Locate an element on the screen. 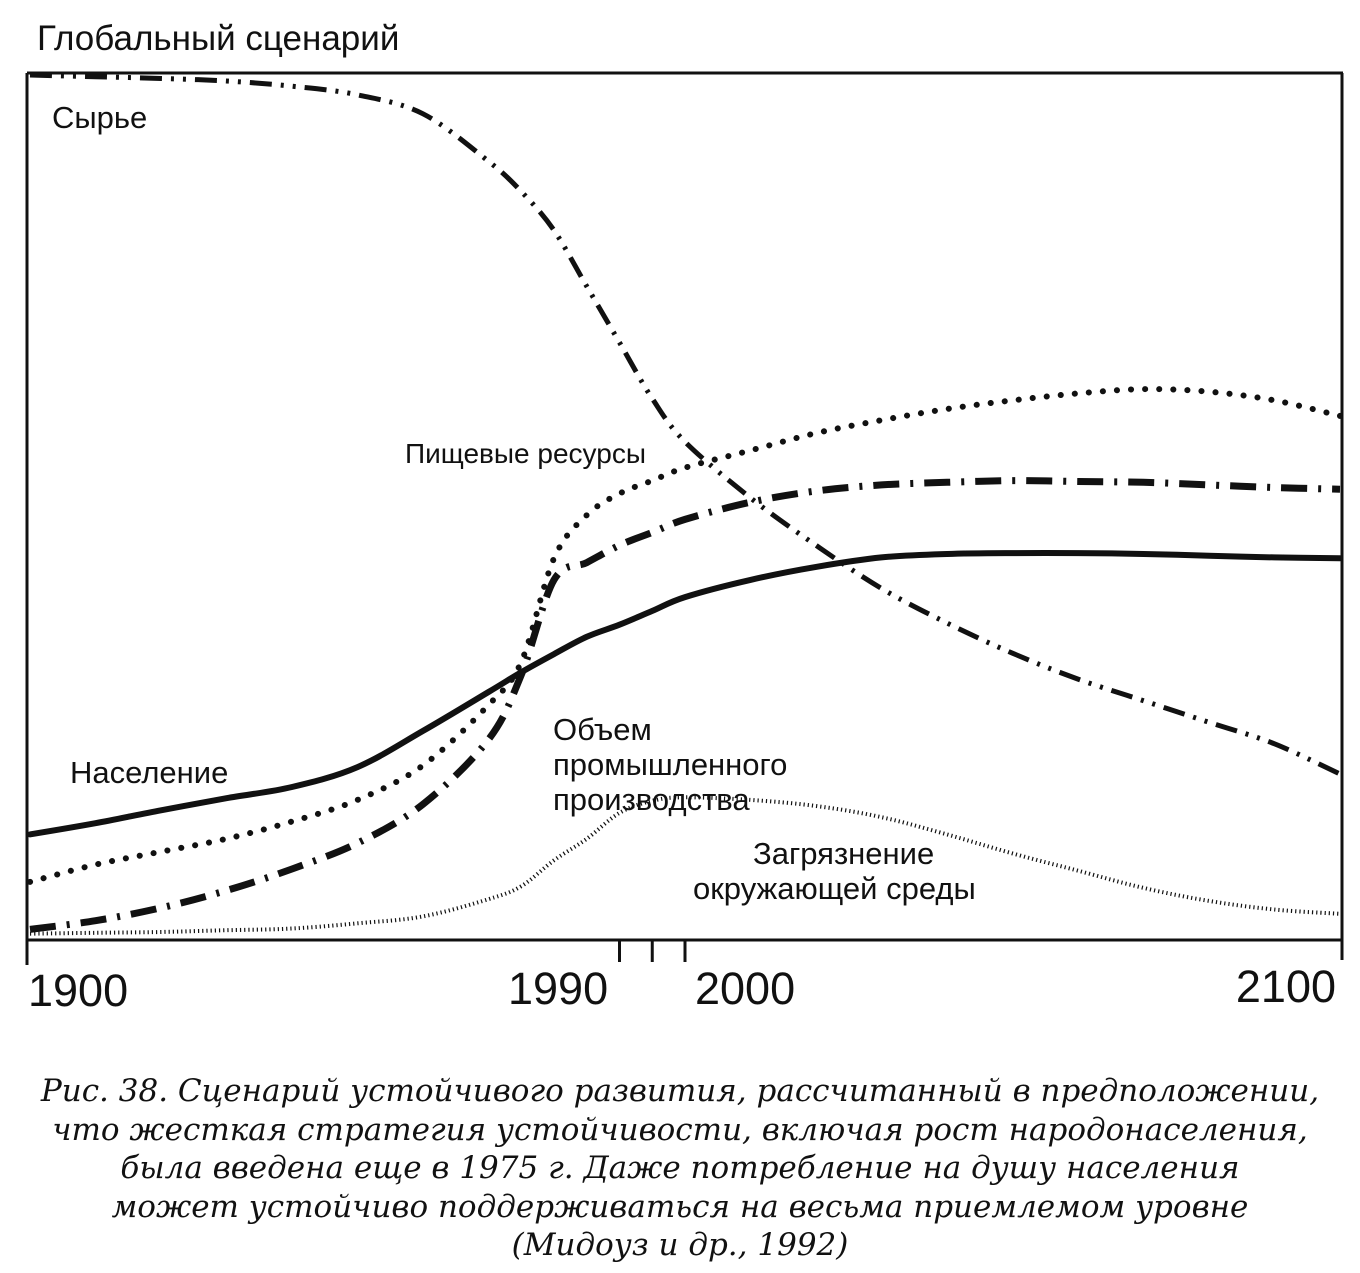 This screenshot has height=1273, width=1360. caption-line: (Мидоуз и др., 1992) is located at coordinates (680, 1245).